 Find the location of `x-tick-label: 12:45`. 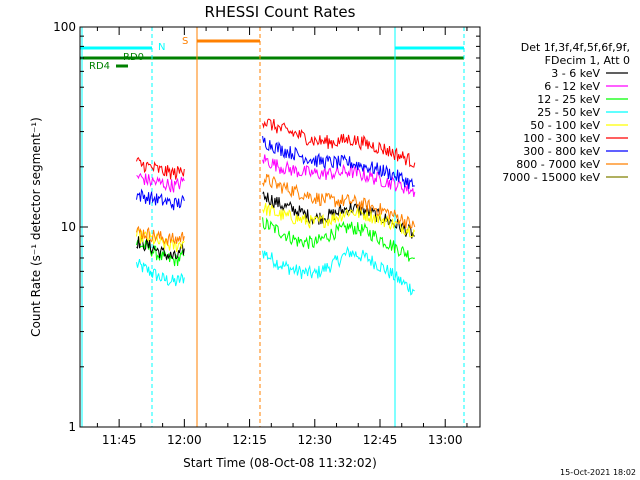

x-tick-label: 12:45 is located at coordinates (380, 440).